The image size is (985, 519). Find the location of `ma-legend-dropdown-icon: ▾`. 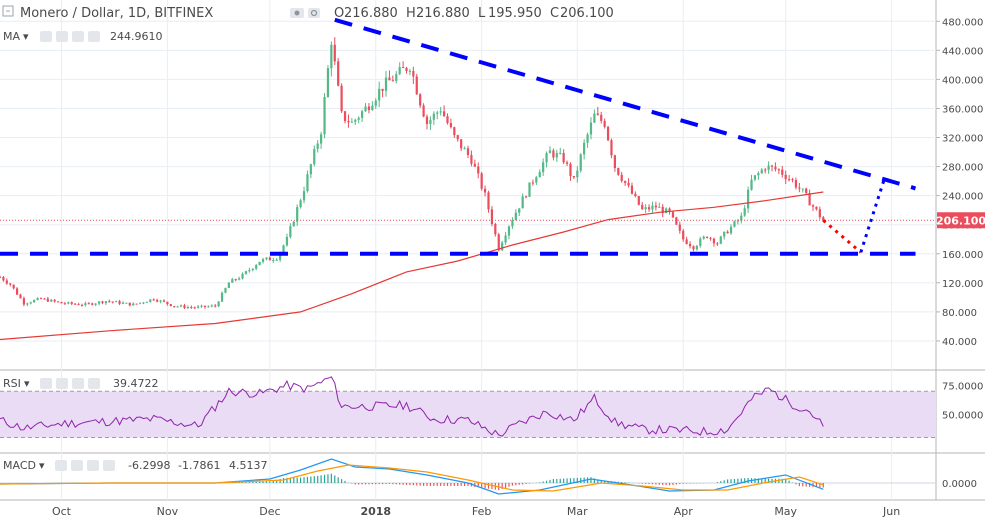

ma-legend-dropdown-icon: ▾ is located at coordinates (26, 36).